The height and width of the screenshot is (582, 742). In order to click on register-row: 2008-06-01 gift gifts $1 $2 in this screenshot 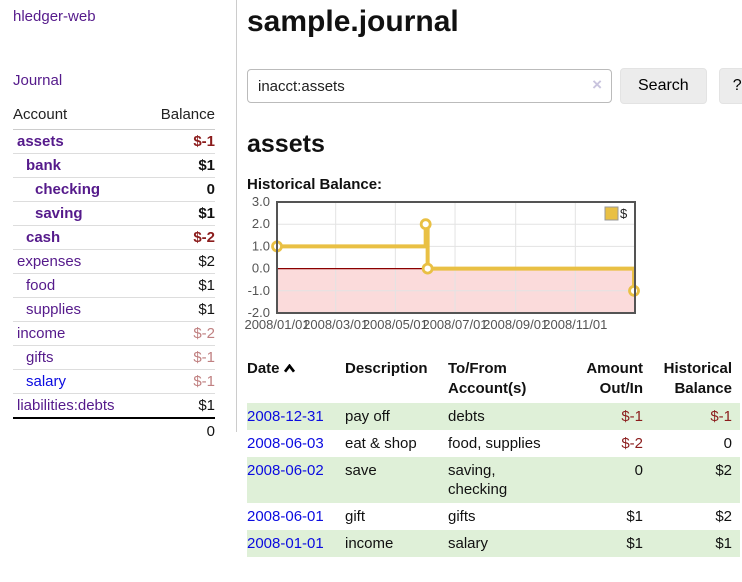, I will do `click(493, 516)`.